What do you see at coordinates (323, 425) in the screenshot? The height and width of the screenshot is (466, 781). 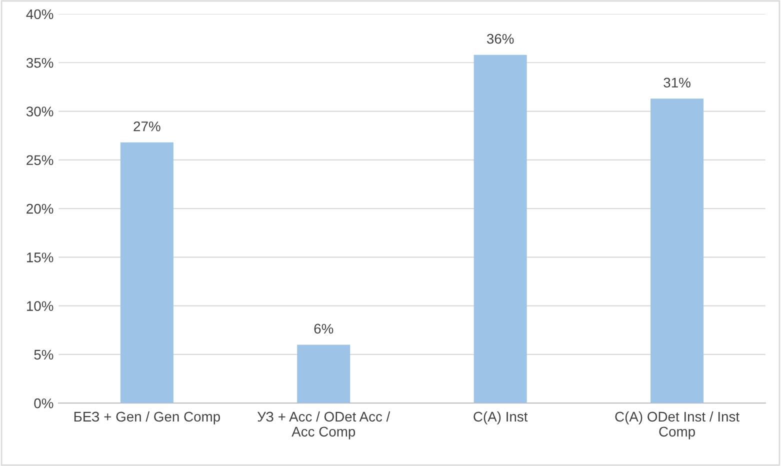 I see `x-tick-label: УЗ + Acc / ODet Acc / Acc Comp` at bounding box center [323, 425].